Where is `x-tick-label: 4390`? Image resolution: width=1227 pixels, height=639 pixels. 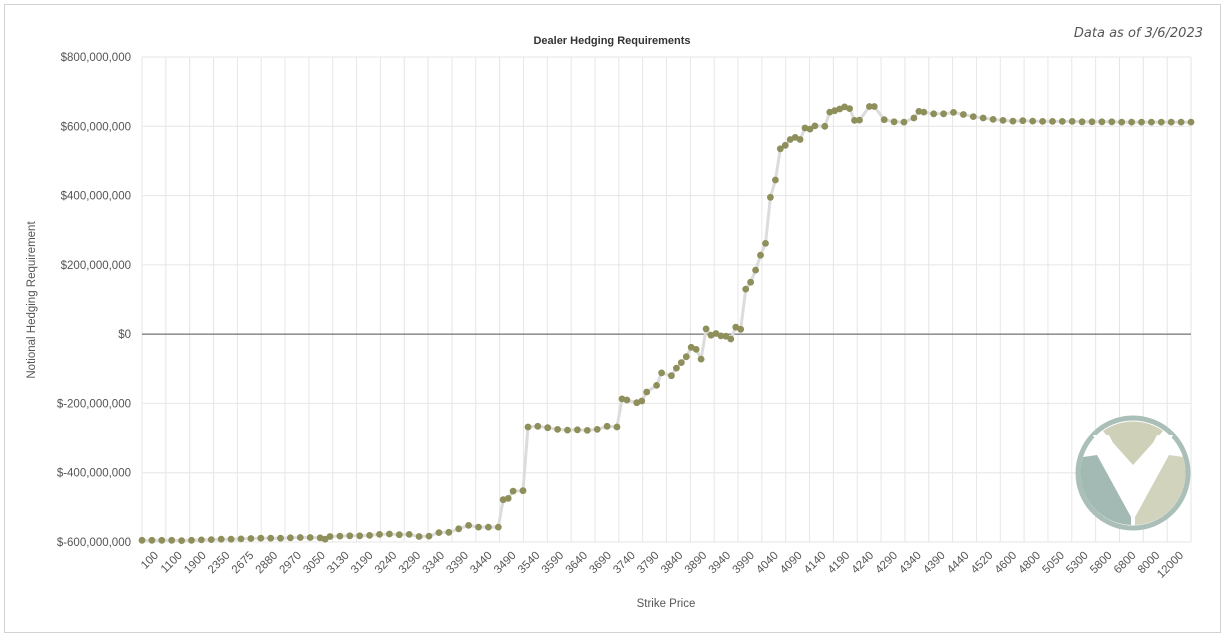 x-tick-label: 4390 is located at coordinates (934, 563).